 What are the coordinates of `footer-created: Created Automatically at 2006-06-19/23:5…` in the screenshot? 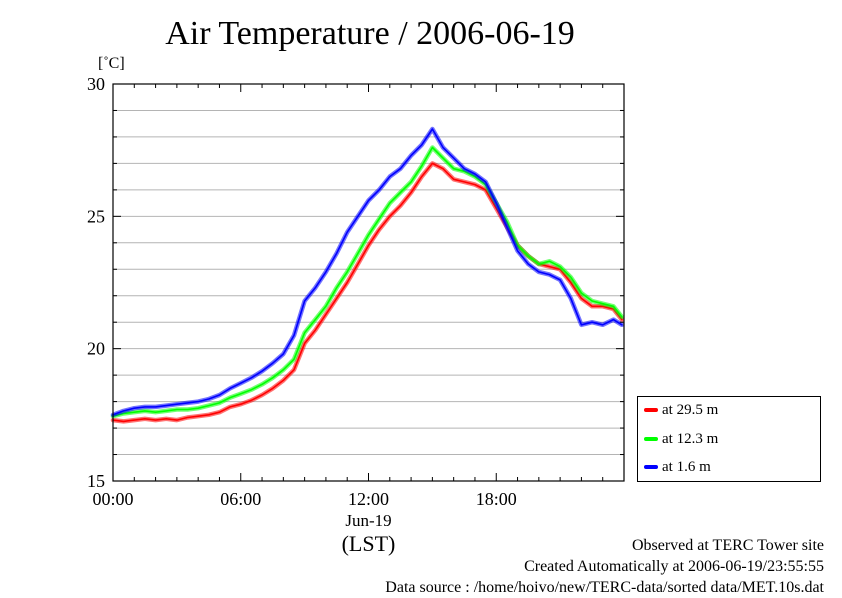 It's located at (674, 566).